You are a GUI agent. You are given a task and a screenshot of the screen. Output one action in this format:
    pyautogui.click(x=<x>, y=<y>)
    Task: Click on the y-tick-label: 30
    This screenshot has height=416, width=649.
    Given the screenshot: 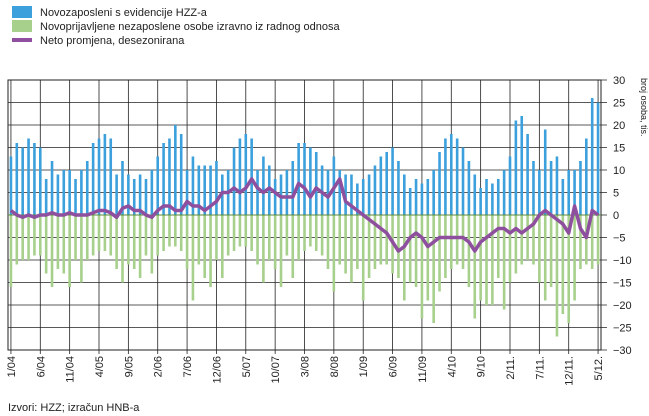 What is the action you would take?
    pyautogui.click(x=619, y=81)
    